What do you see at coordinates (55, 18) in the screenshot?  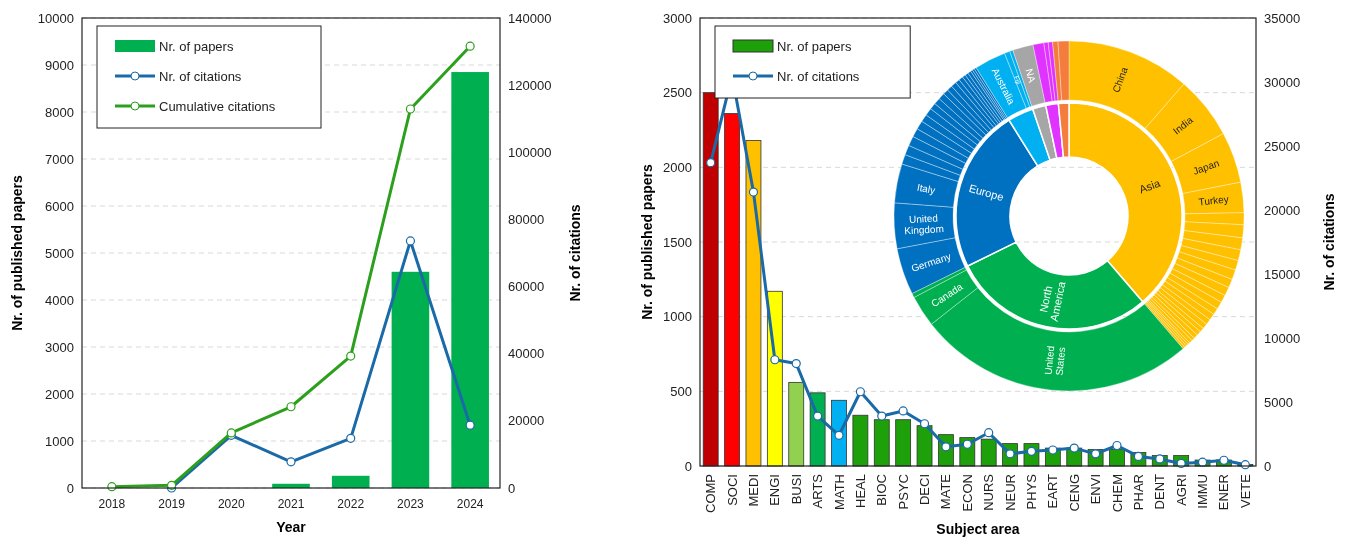 I see `y-tick-label: 10000` at bounding box center [55, 18].